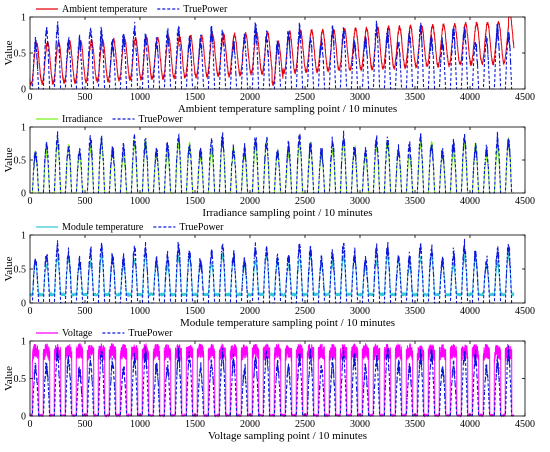 This screenshot has width=550, height=452. What do you see at coordinates (272, 275) in the screenshot?
I see `series-line-module-temperature` at bounding box center [272, 275].